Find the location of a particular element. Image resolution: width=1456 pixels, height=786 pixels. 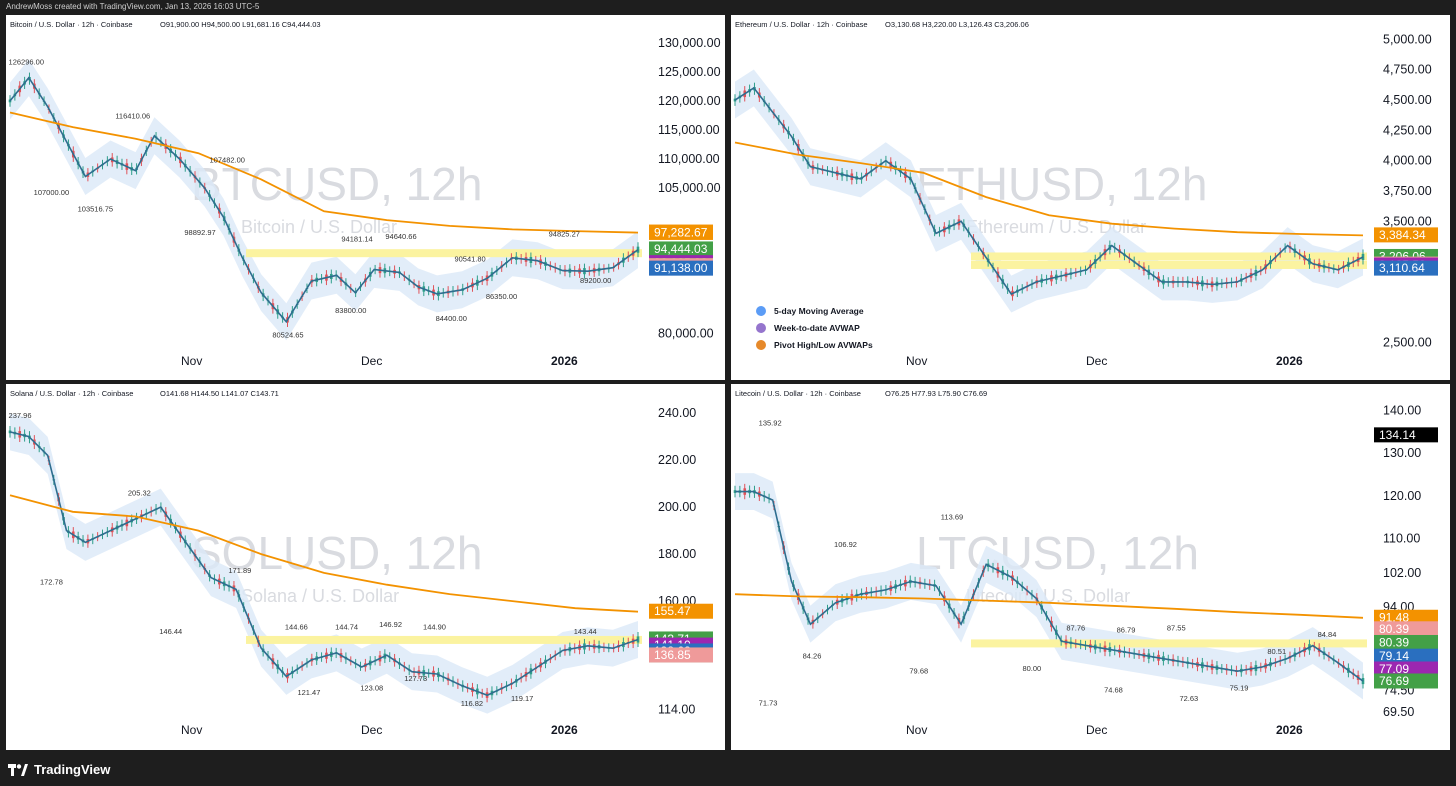

price-tag-label: 136.85 is located at coordinates (672, 655).